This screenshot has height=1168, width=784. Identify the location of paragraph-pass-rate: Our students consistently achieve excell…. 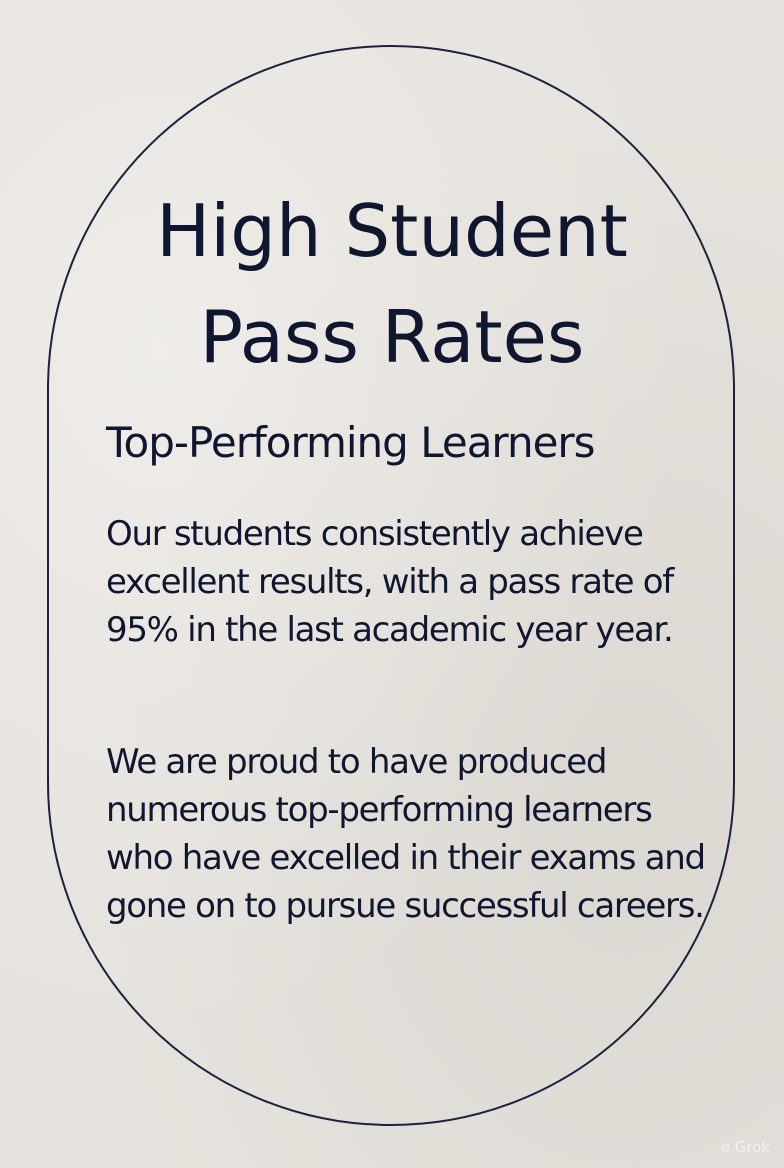
(390, 582).